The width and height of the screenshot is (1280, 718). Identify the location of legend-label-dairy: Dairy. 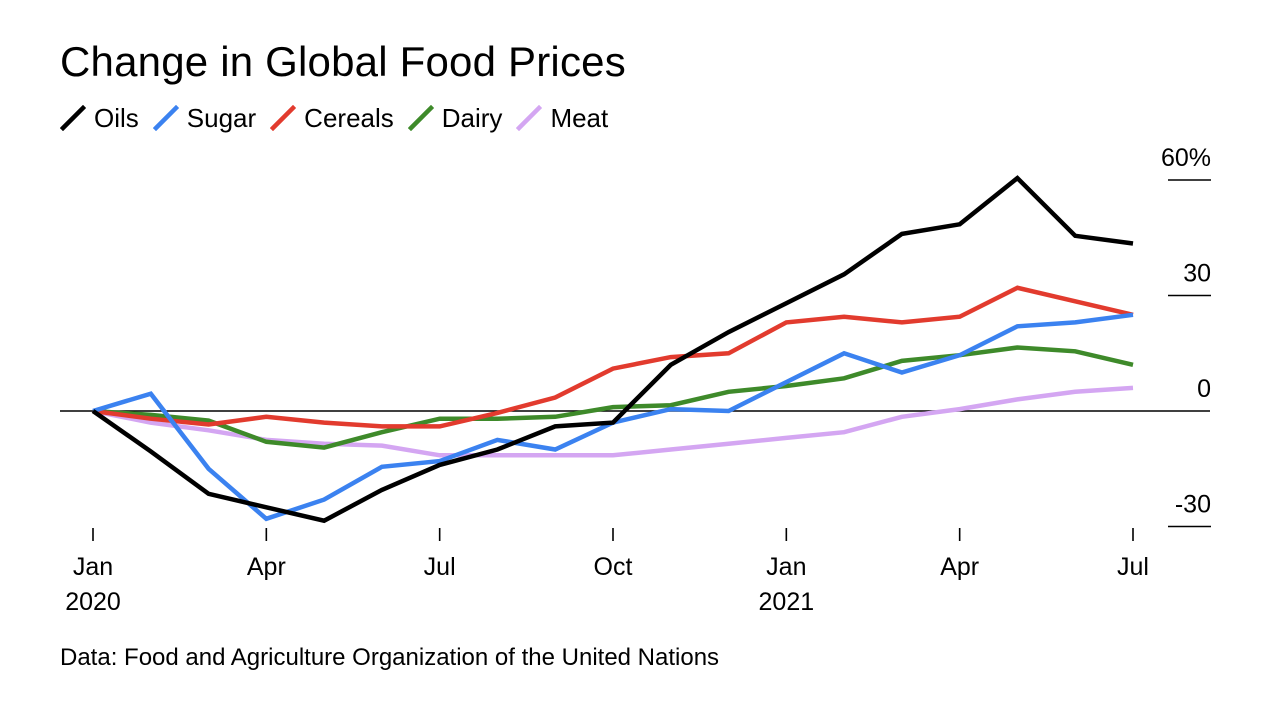
(472, 117).